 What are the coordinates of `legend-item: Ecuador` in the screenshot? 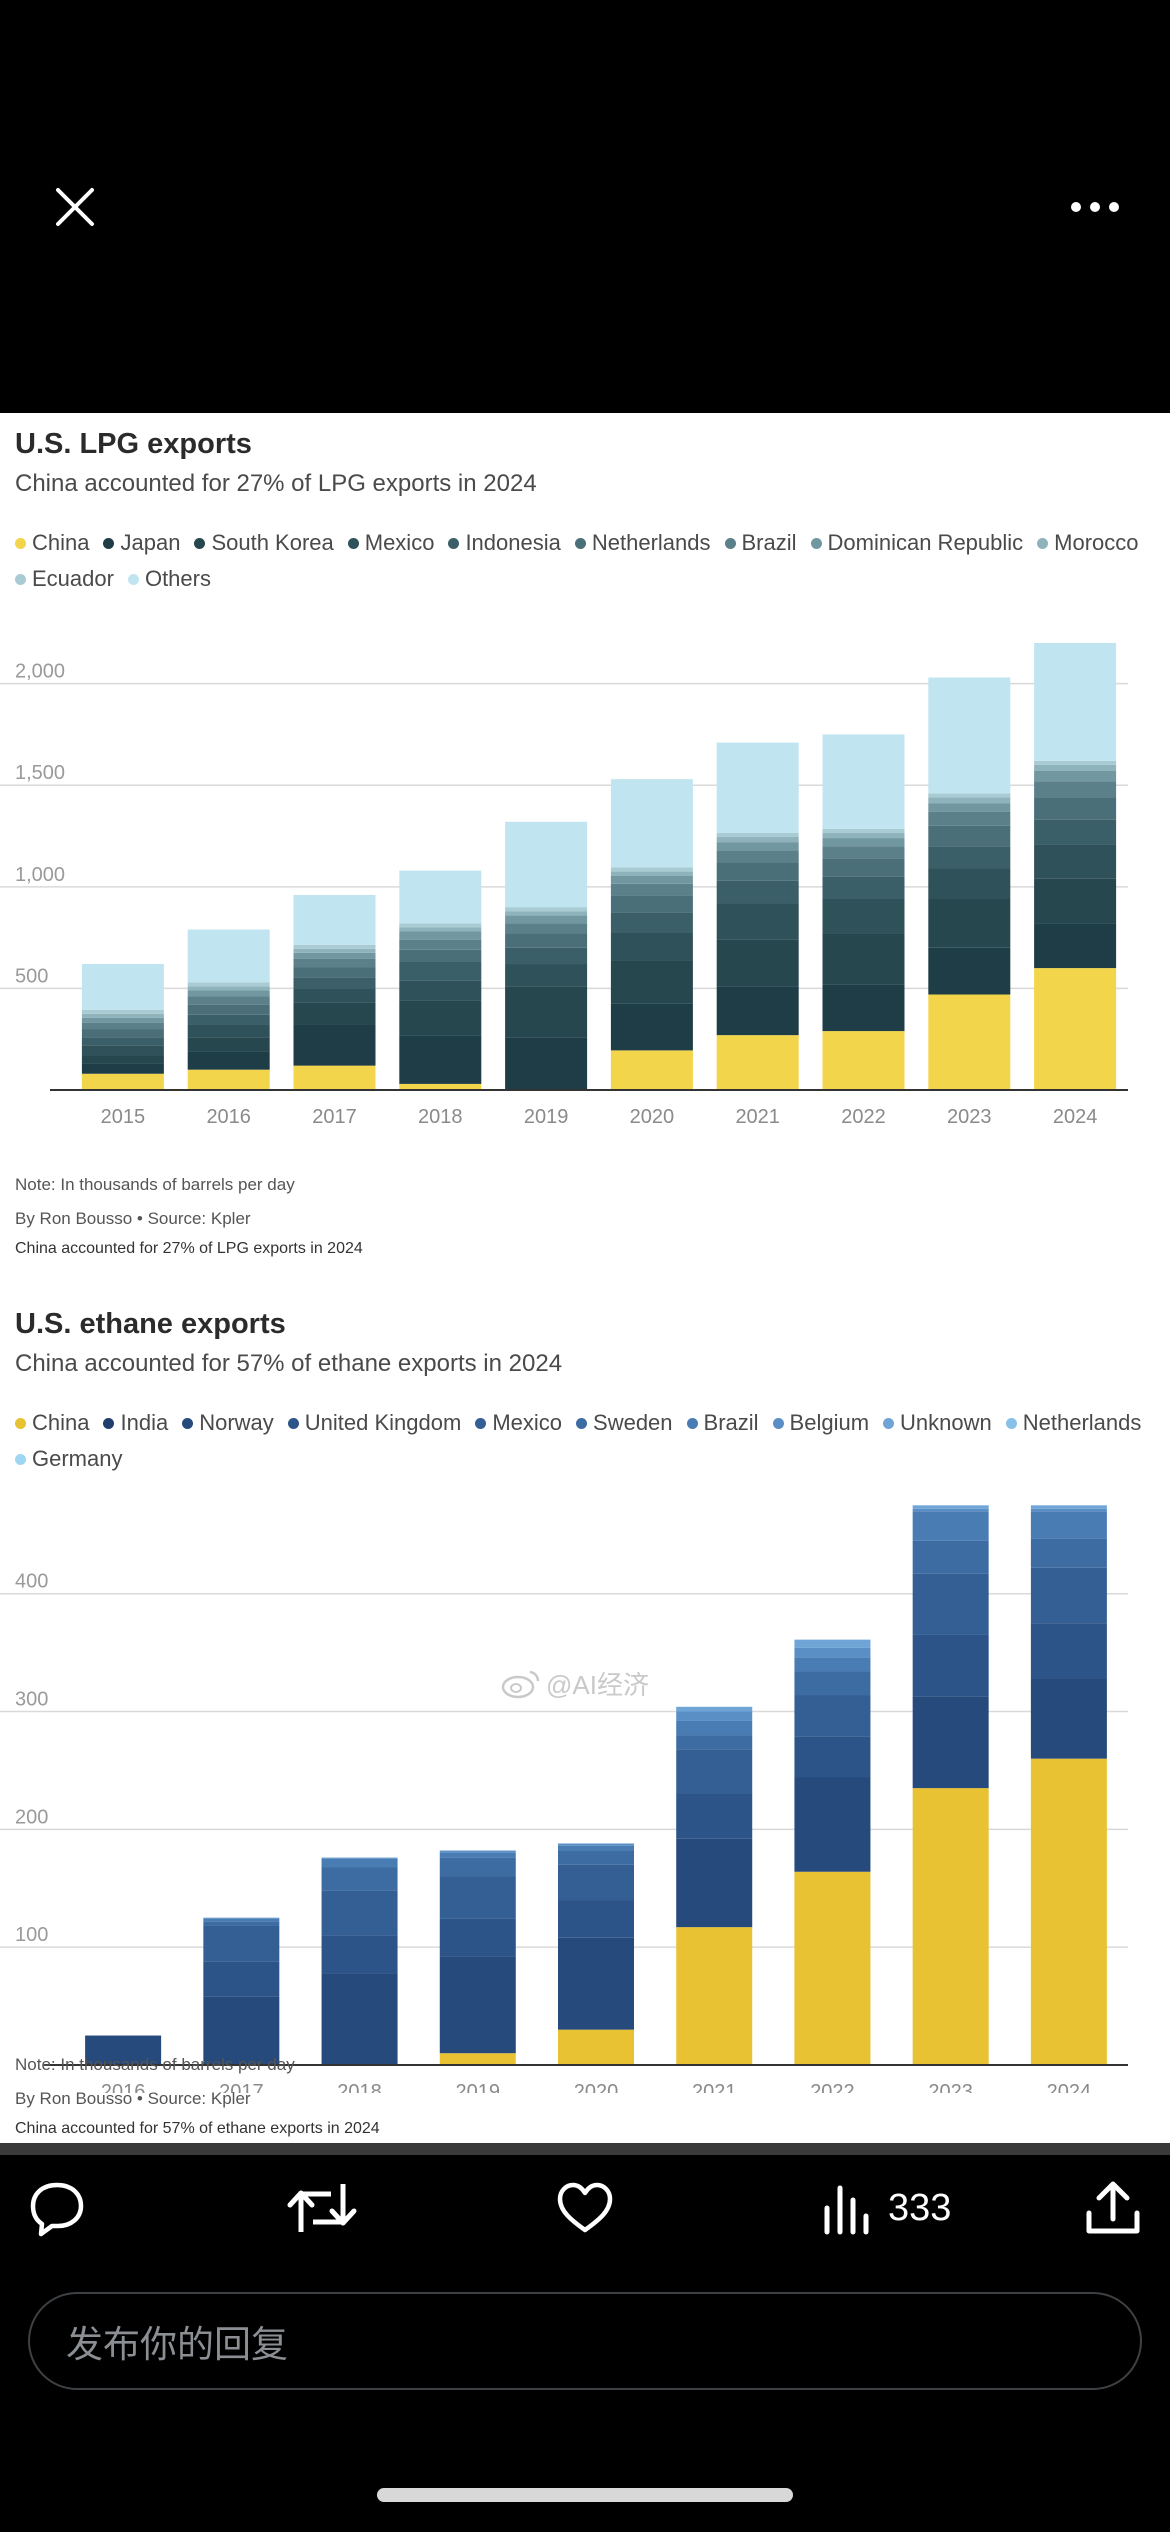 It's located at (64, 579).